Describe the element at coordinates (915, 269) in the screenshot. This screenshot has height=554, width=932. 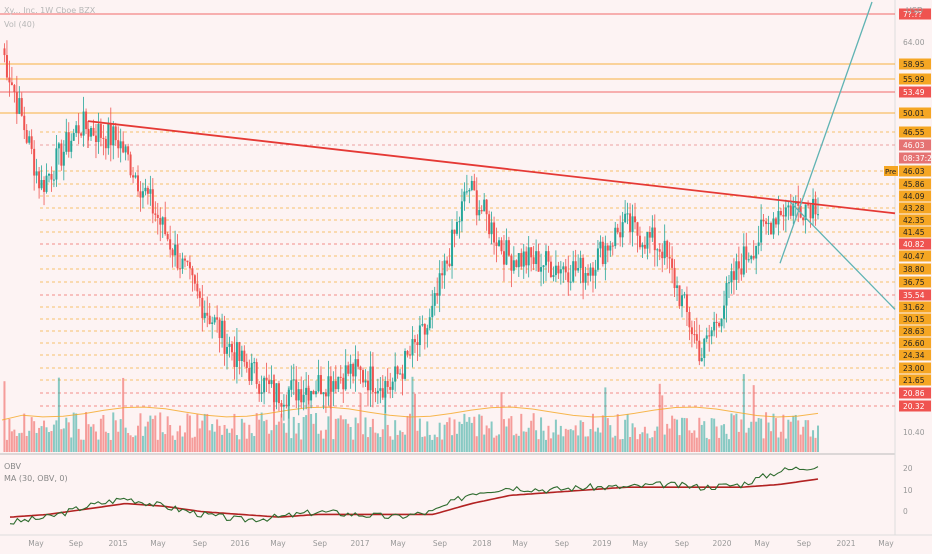
I see `price-axis-label: 38.80` at that location.